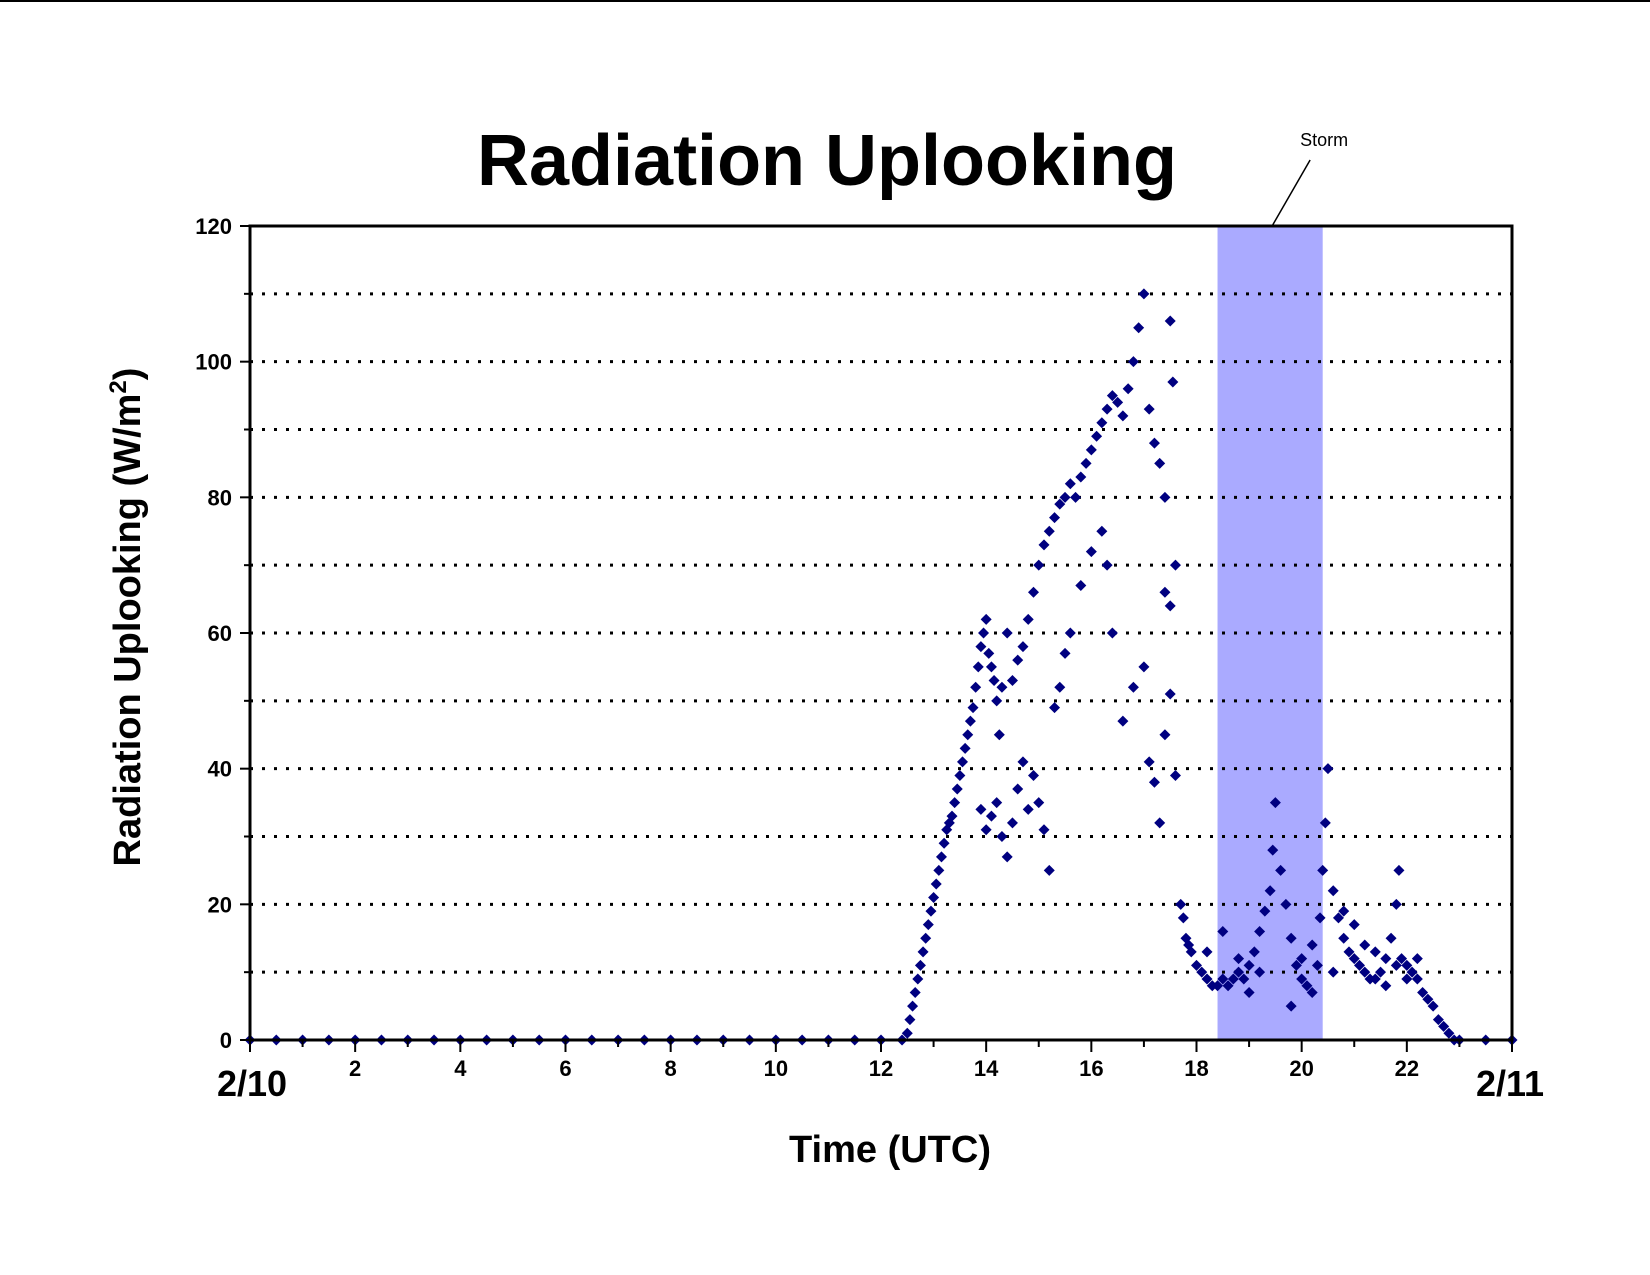 Image resolution: width=1650 pixels, height=1275 pixels. Describe the element at coordinates (881, 1068) in the screenshot. I see `x-tick-label: 12` at that location.